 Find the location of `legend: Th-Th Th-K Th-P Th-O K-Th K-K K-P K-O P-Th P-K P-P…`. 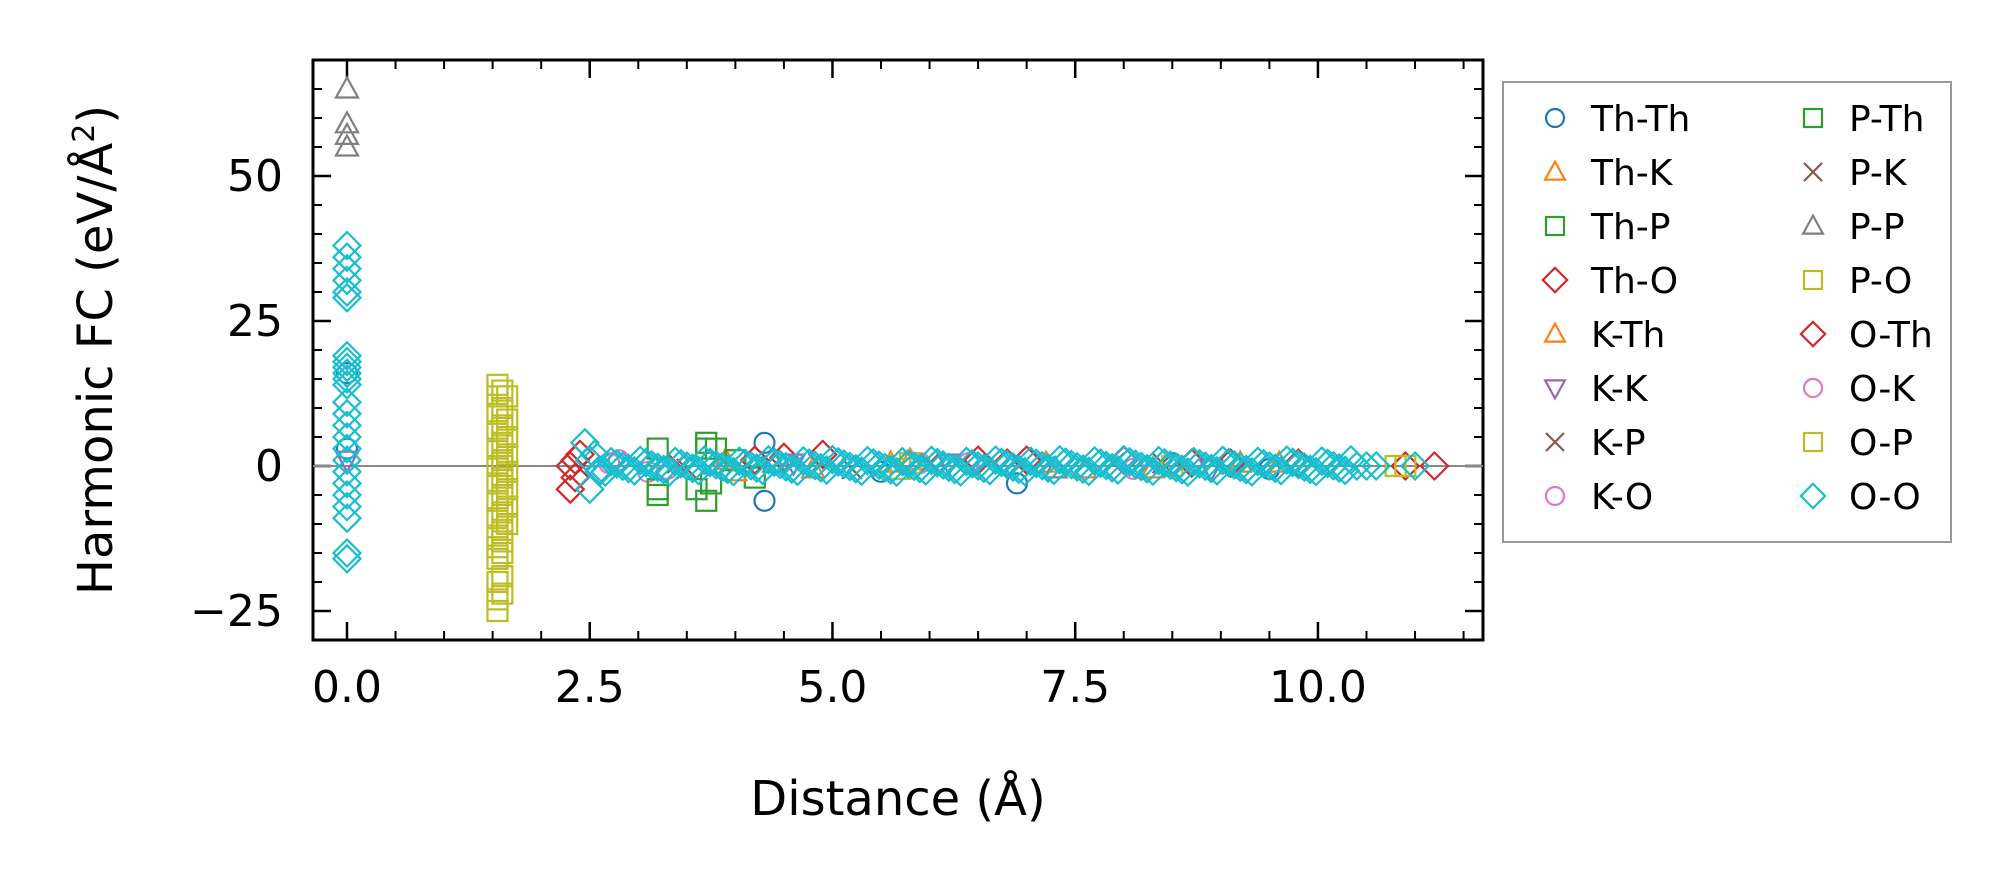

legend: Th-Th Th-K Th-P Th-O K-Th K-K K-P K-O P-Th P-K P-P… is located at coordinates (1737, 308).